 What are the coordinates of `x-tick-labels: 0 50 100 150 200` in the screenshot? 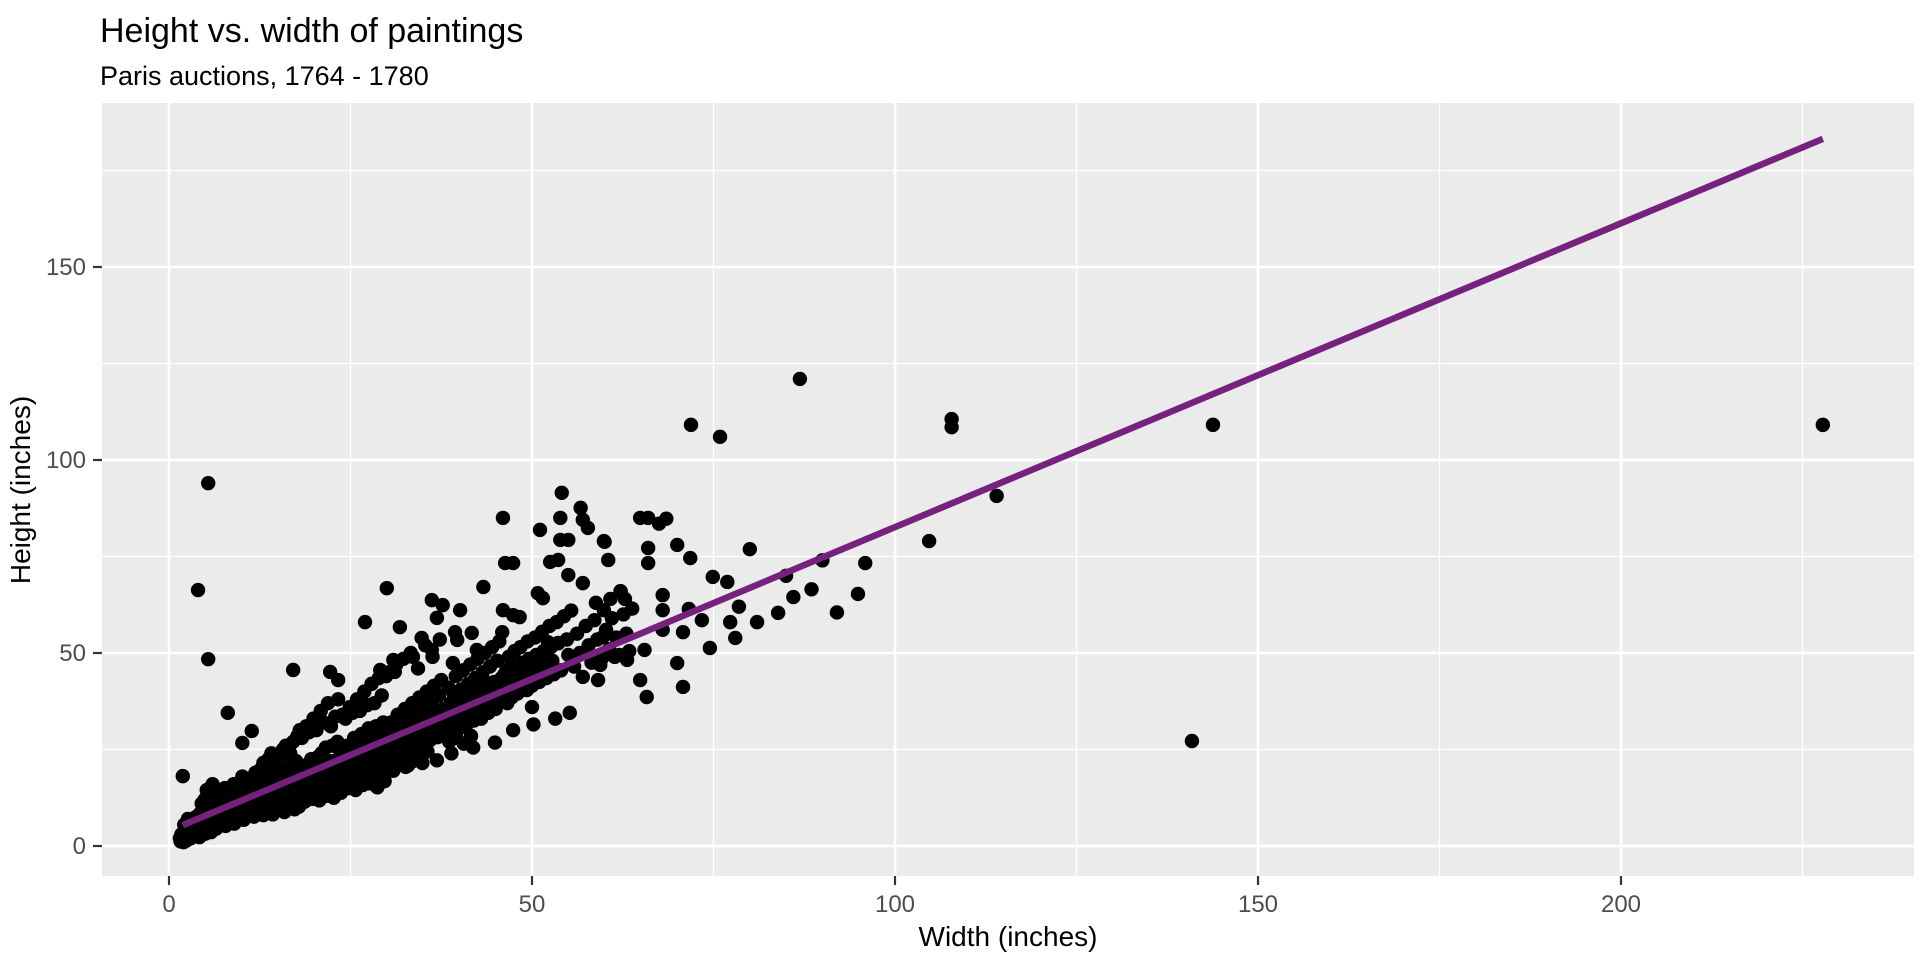 It's located at (901, 904).